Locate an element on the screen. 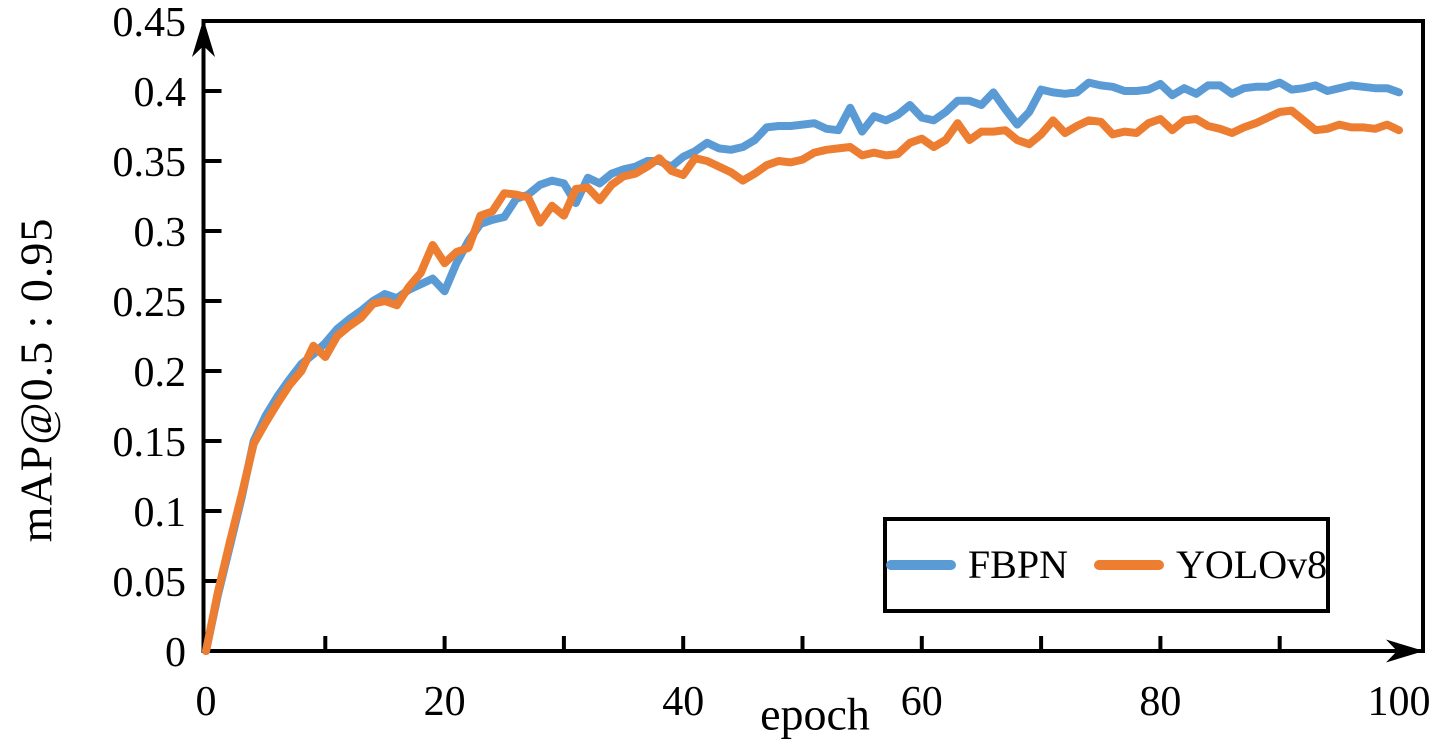  y-tick-label: 0.1 is located at coordinates (160, 513).